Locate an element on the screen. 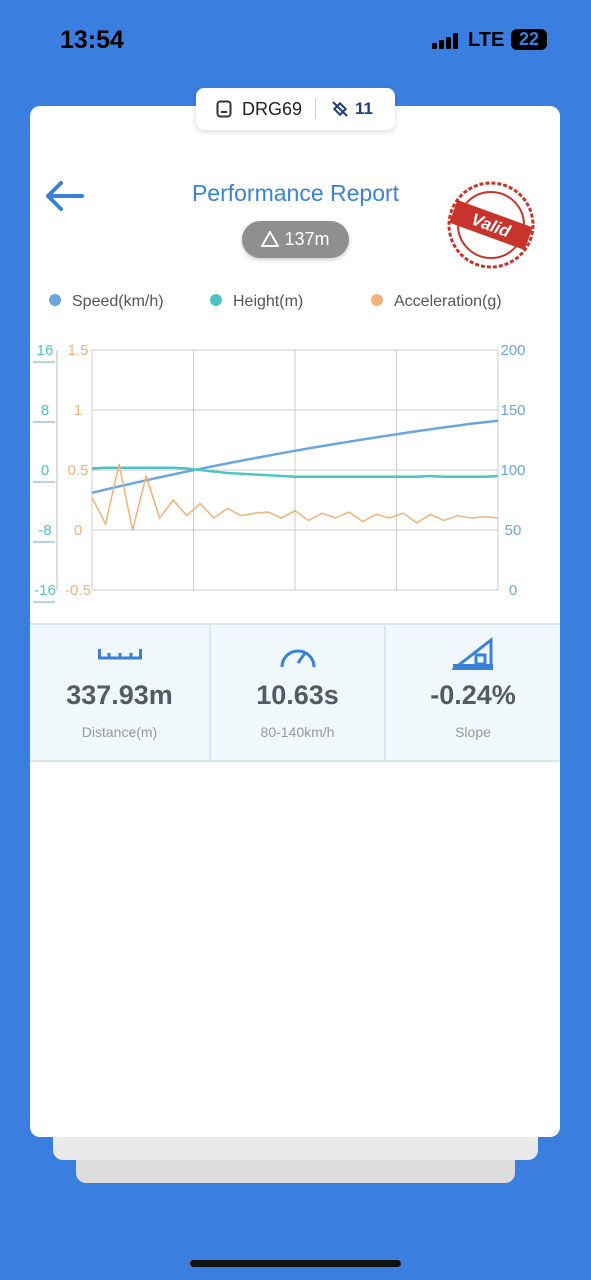  device-icon is located at coordinates (224, 109).